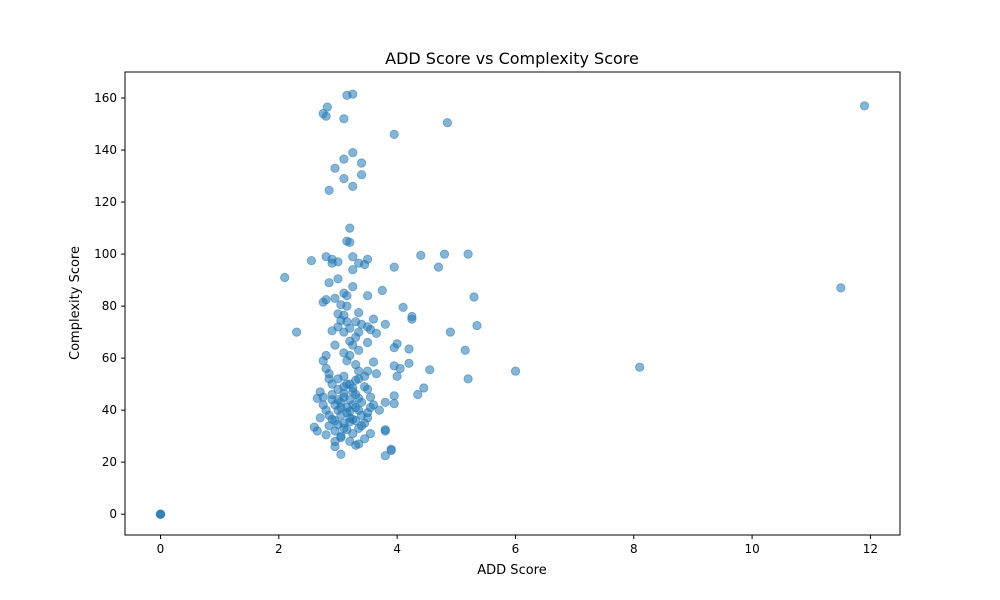 This screenshot has width=1000, height=600. What do you see at coordinates (512, 58) in the screenshot?
I see `chart-title: ADD Score vs Complexity Score` at bounding box center [512, 58].